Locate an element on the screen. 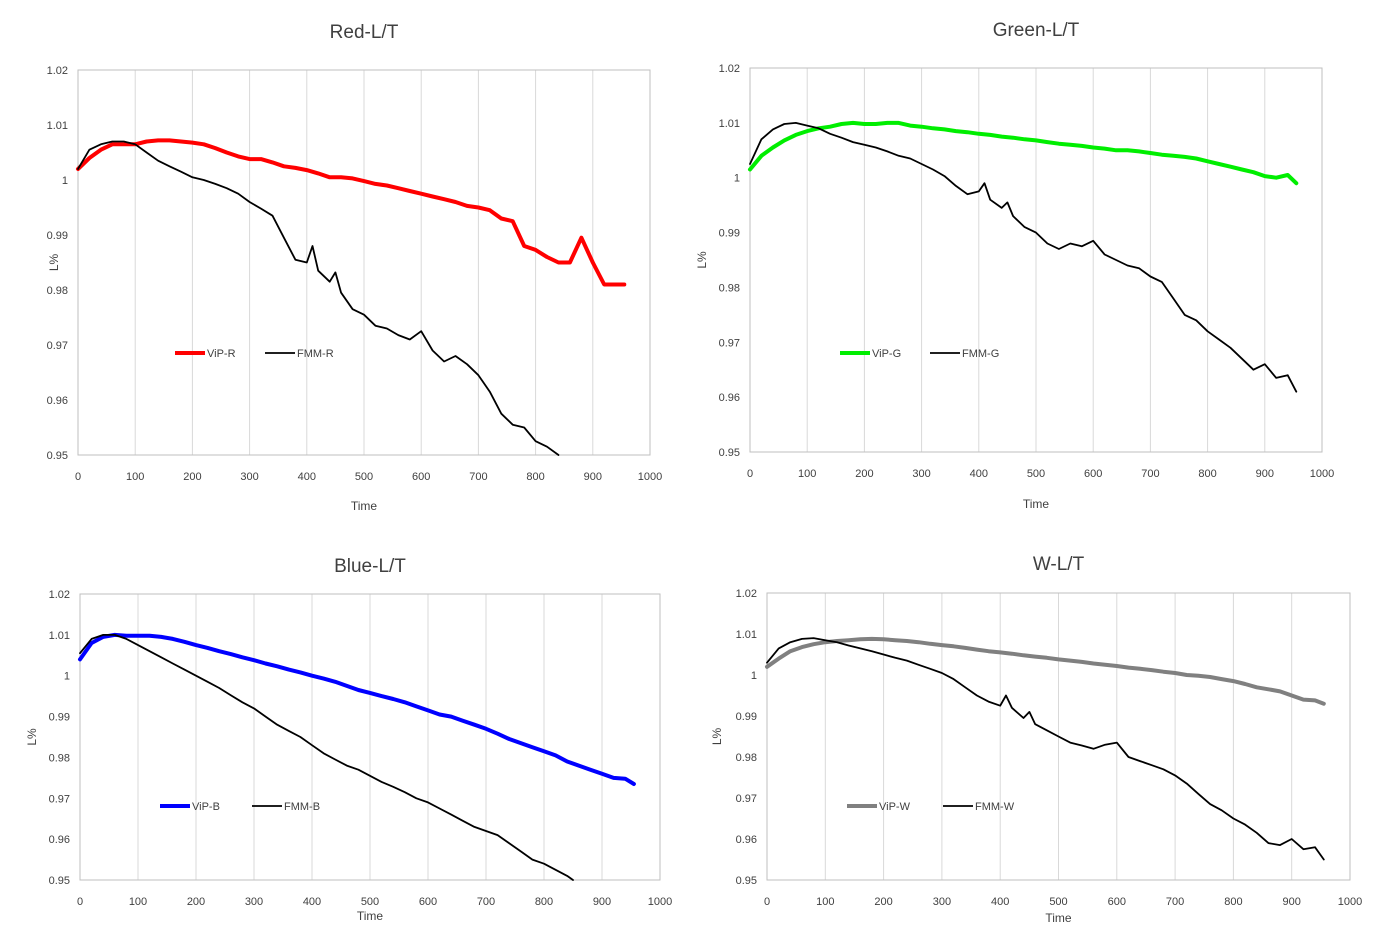 This screenshot has height=935, width=1400. legend-label: ViP-R is located at coordinates (221, 354).